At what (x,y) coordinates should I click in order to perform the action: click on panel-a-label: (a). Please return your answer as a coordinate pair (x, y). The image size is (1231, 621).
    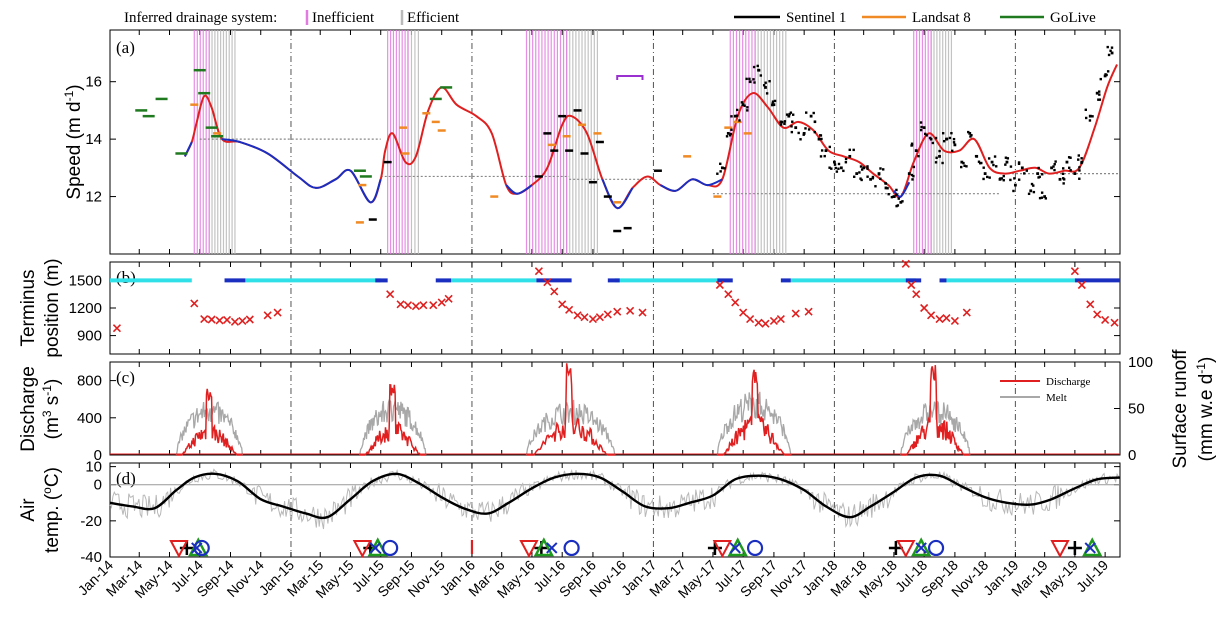
    Looking at the image, I should click on (125, 47).